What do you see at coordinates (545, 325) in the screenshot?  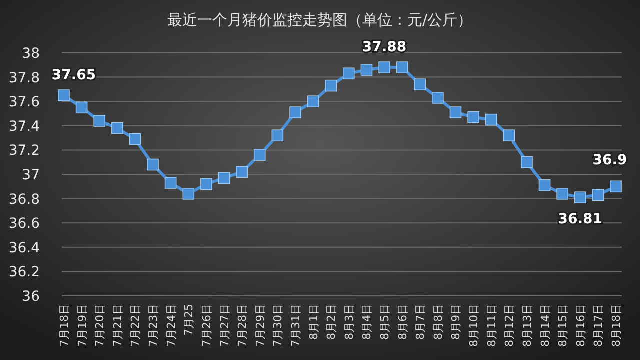 I see `x-tick-label: 8月14日` at bounding box center [545, 325].